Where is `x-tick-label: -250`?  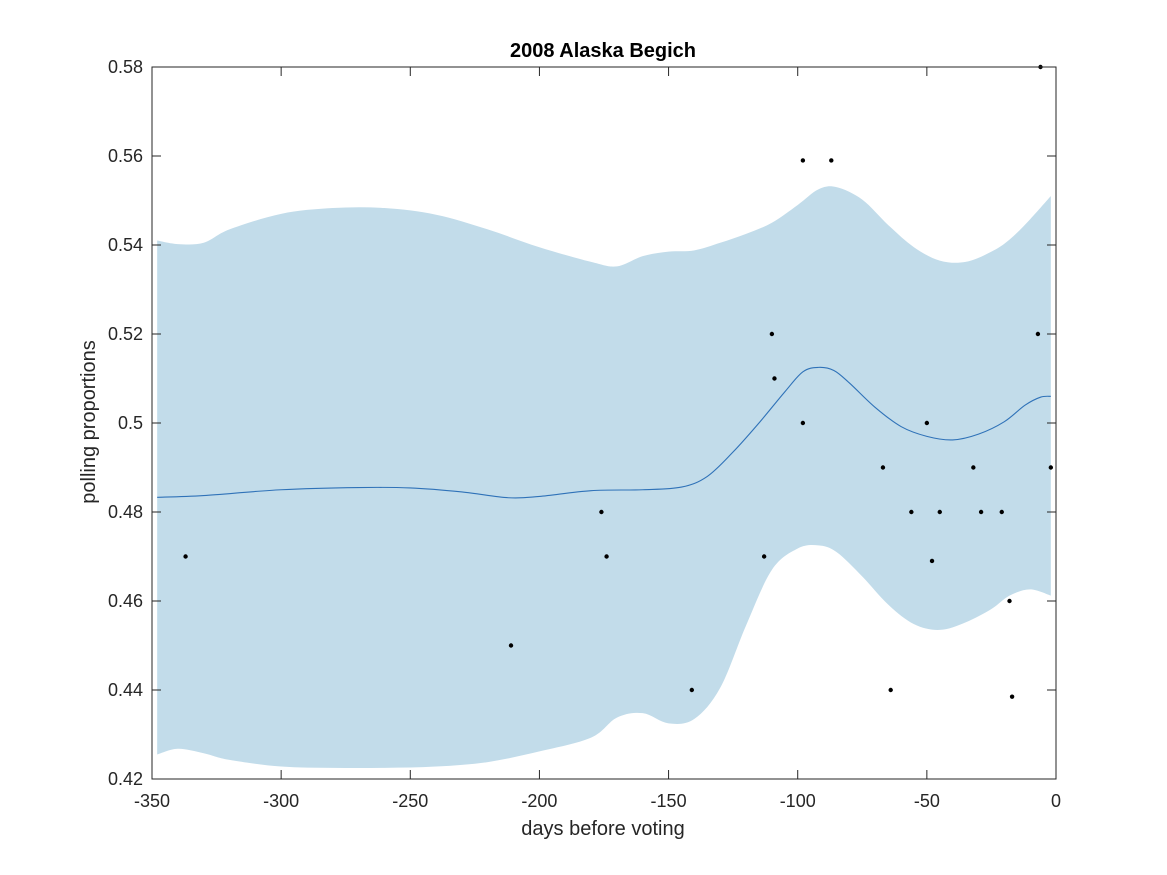
x-tick-label: -250 is located at coordinates (410, 801).